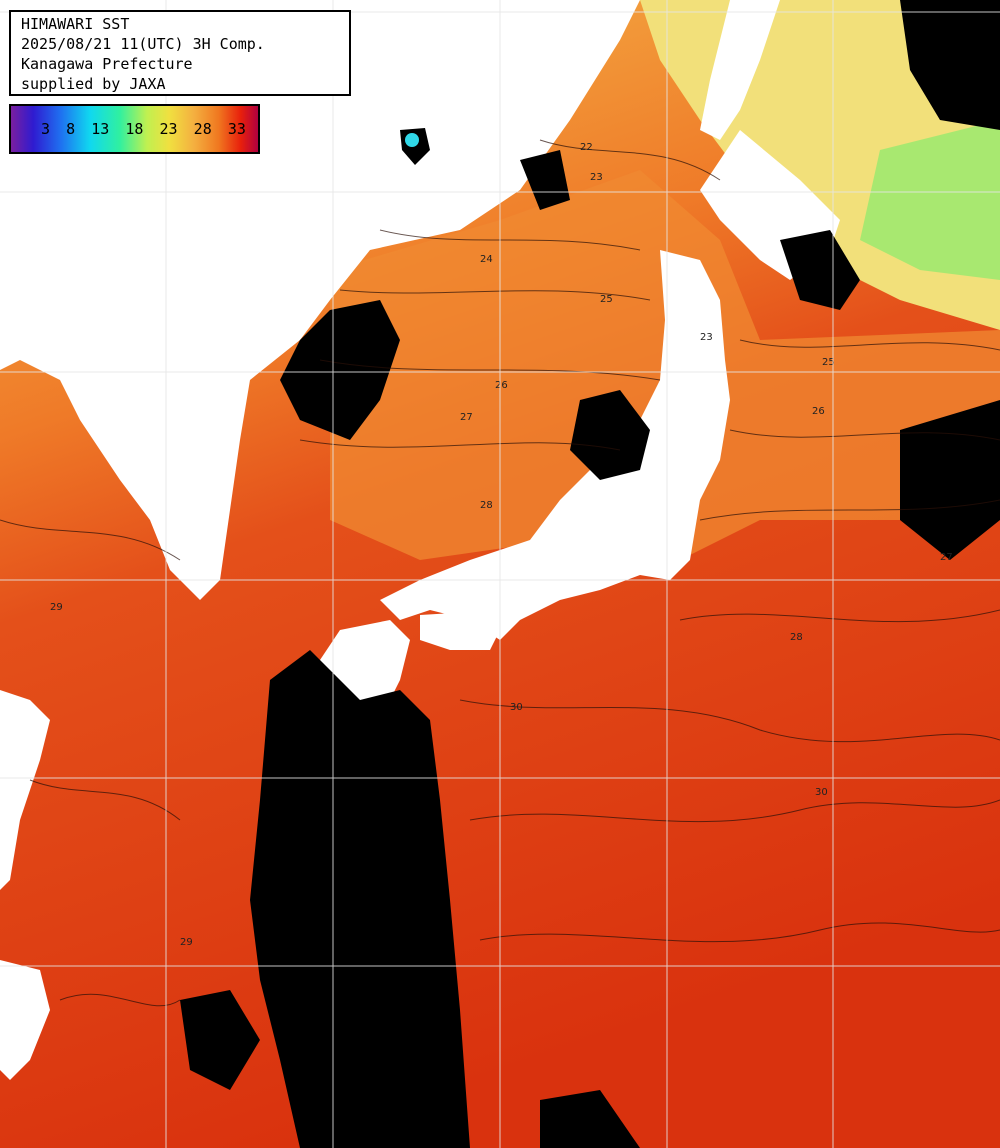 This screenshot has width=1000, height=1148. Describe the element at coordinates (828, 362) in the screenshot. I see `contour-label-25b: 25` at that location.